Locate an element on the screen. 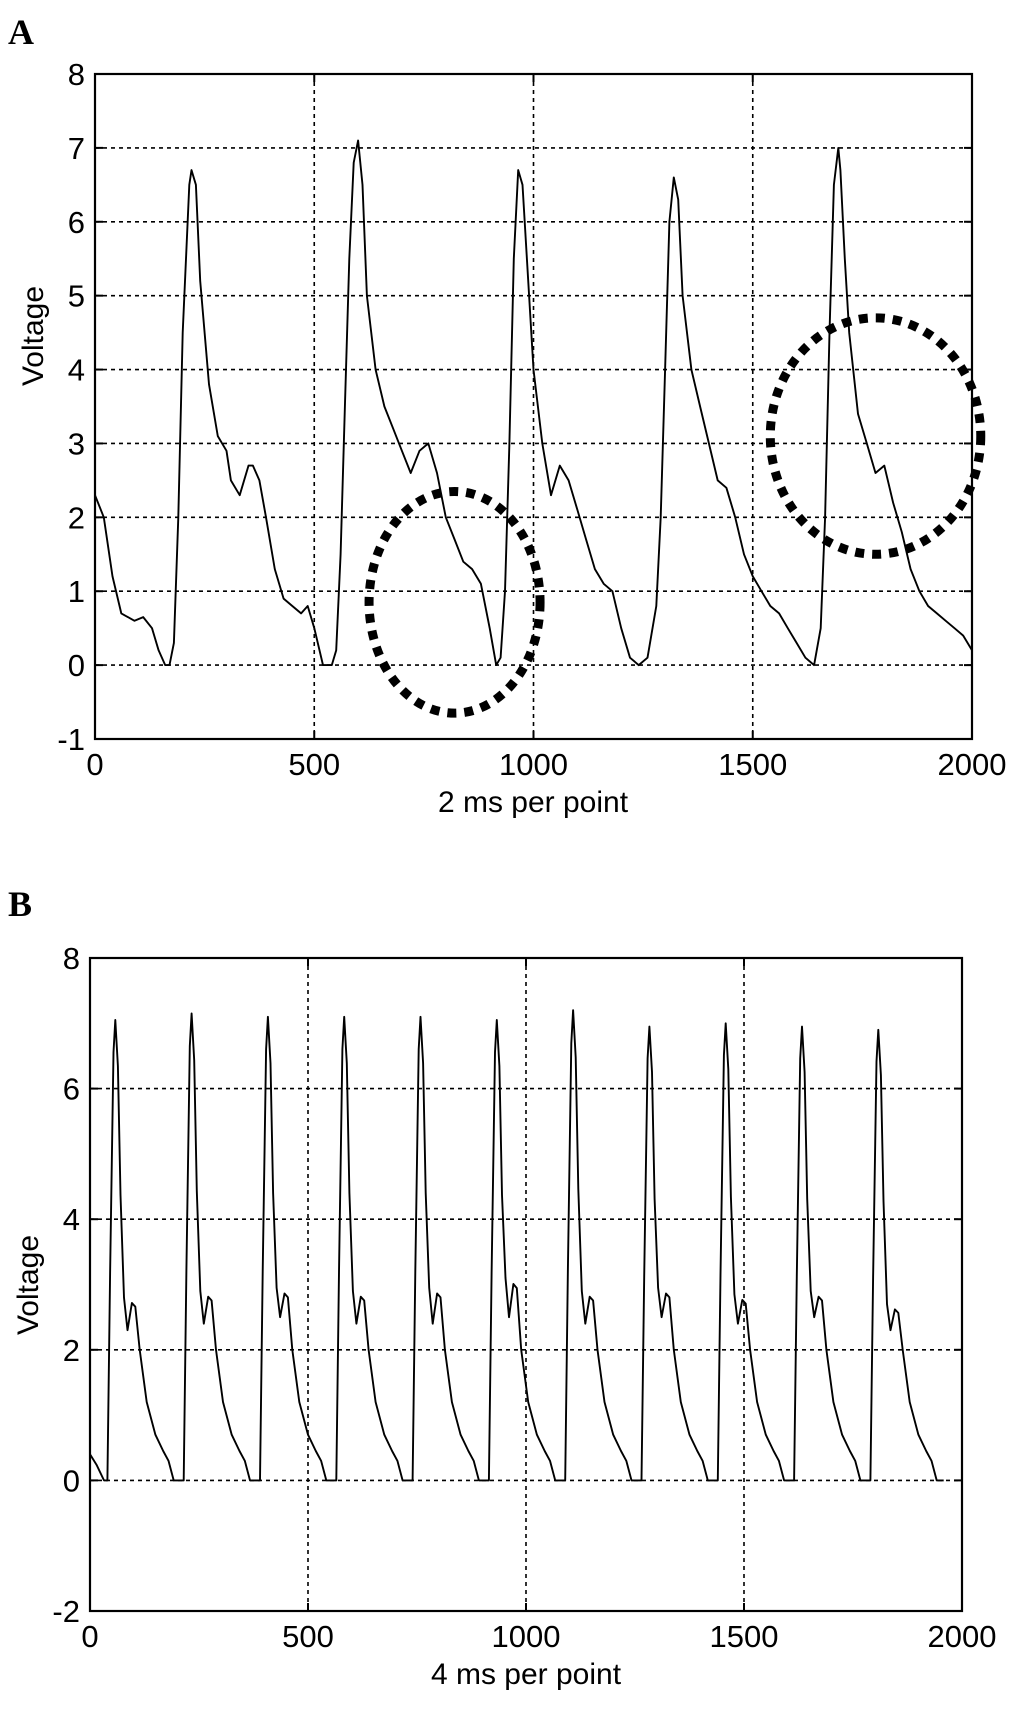 This screenshot has height=1733, width=1009. panel-a-y-axis-title: Voltage is located at coordinates (33, 336).